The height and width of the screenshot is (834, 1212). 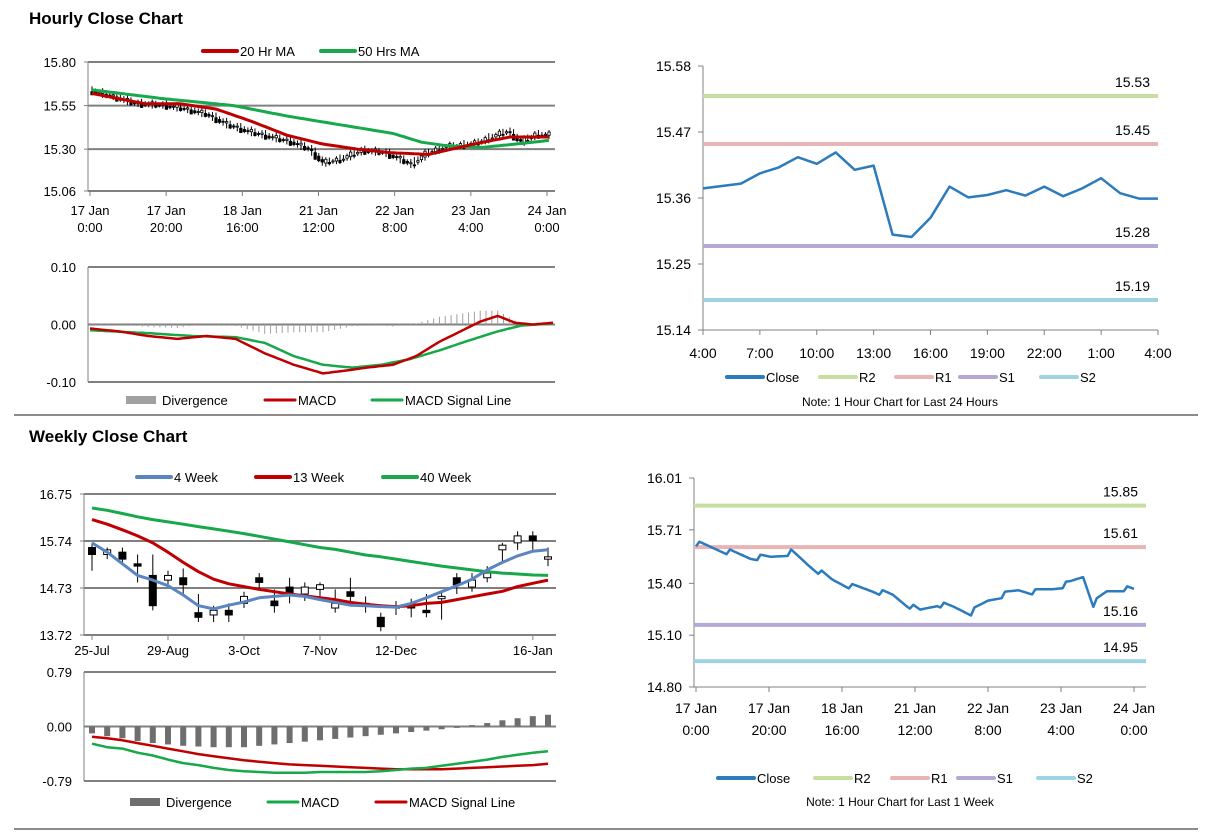 I want to click on weekly-close-xtick-label-time: 12:00, so click(x=914, y=730).